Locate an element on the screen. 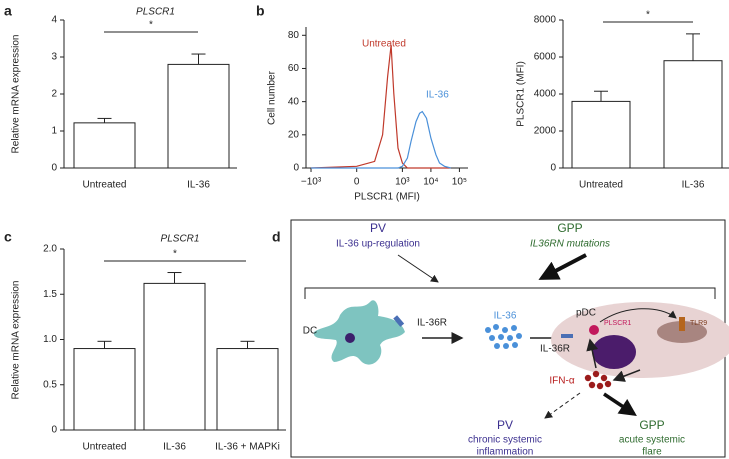 The height and width of the screenshot is (459, 729). plscr1 is located at coordinates (594, 330).